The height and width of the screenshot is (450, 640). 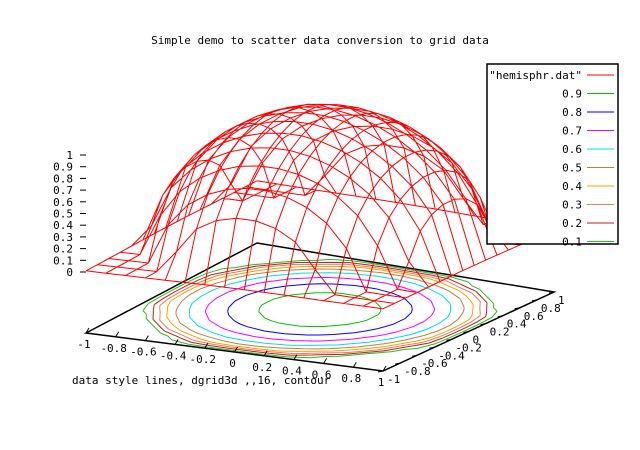 What do you see at coordinates (322, 374) in the screenshot?
I see `x-tick-label: 0.6` at bounding box center [322, 374].